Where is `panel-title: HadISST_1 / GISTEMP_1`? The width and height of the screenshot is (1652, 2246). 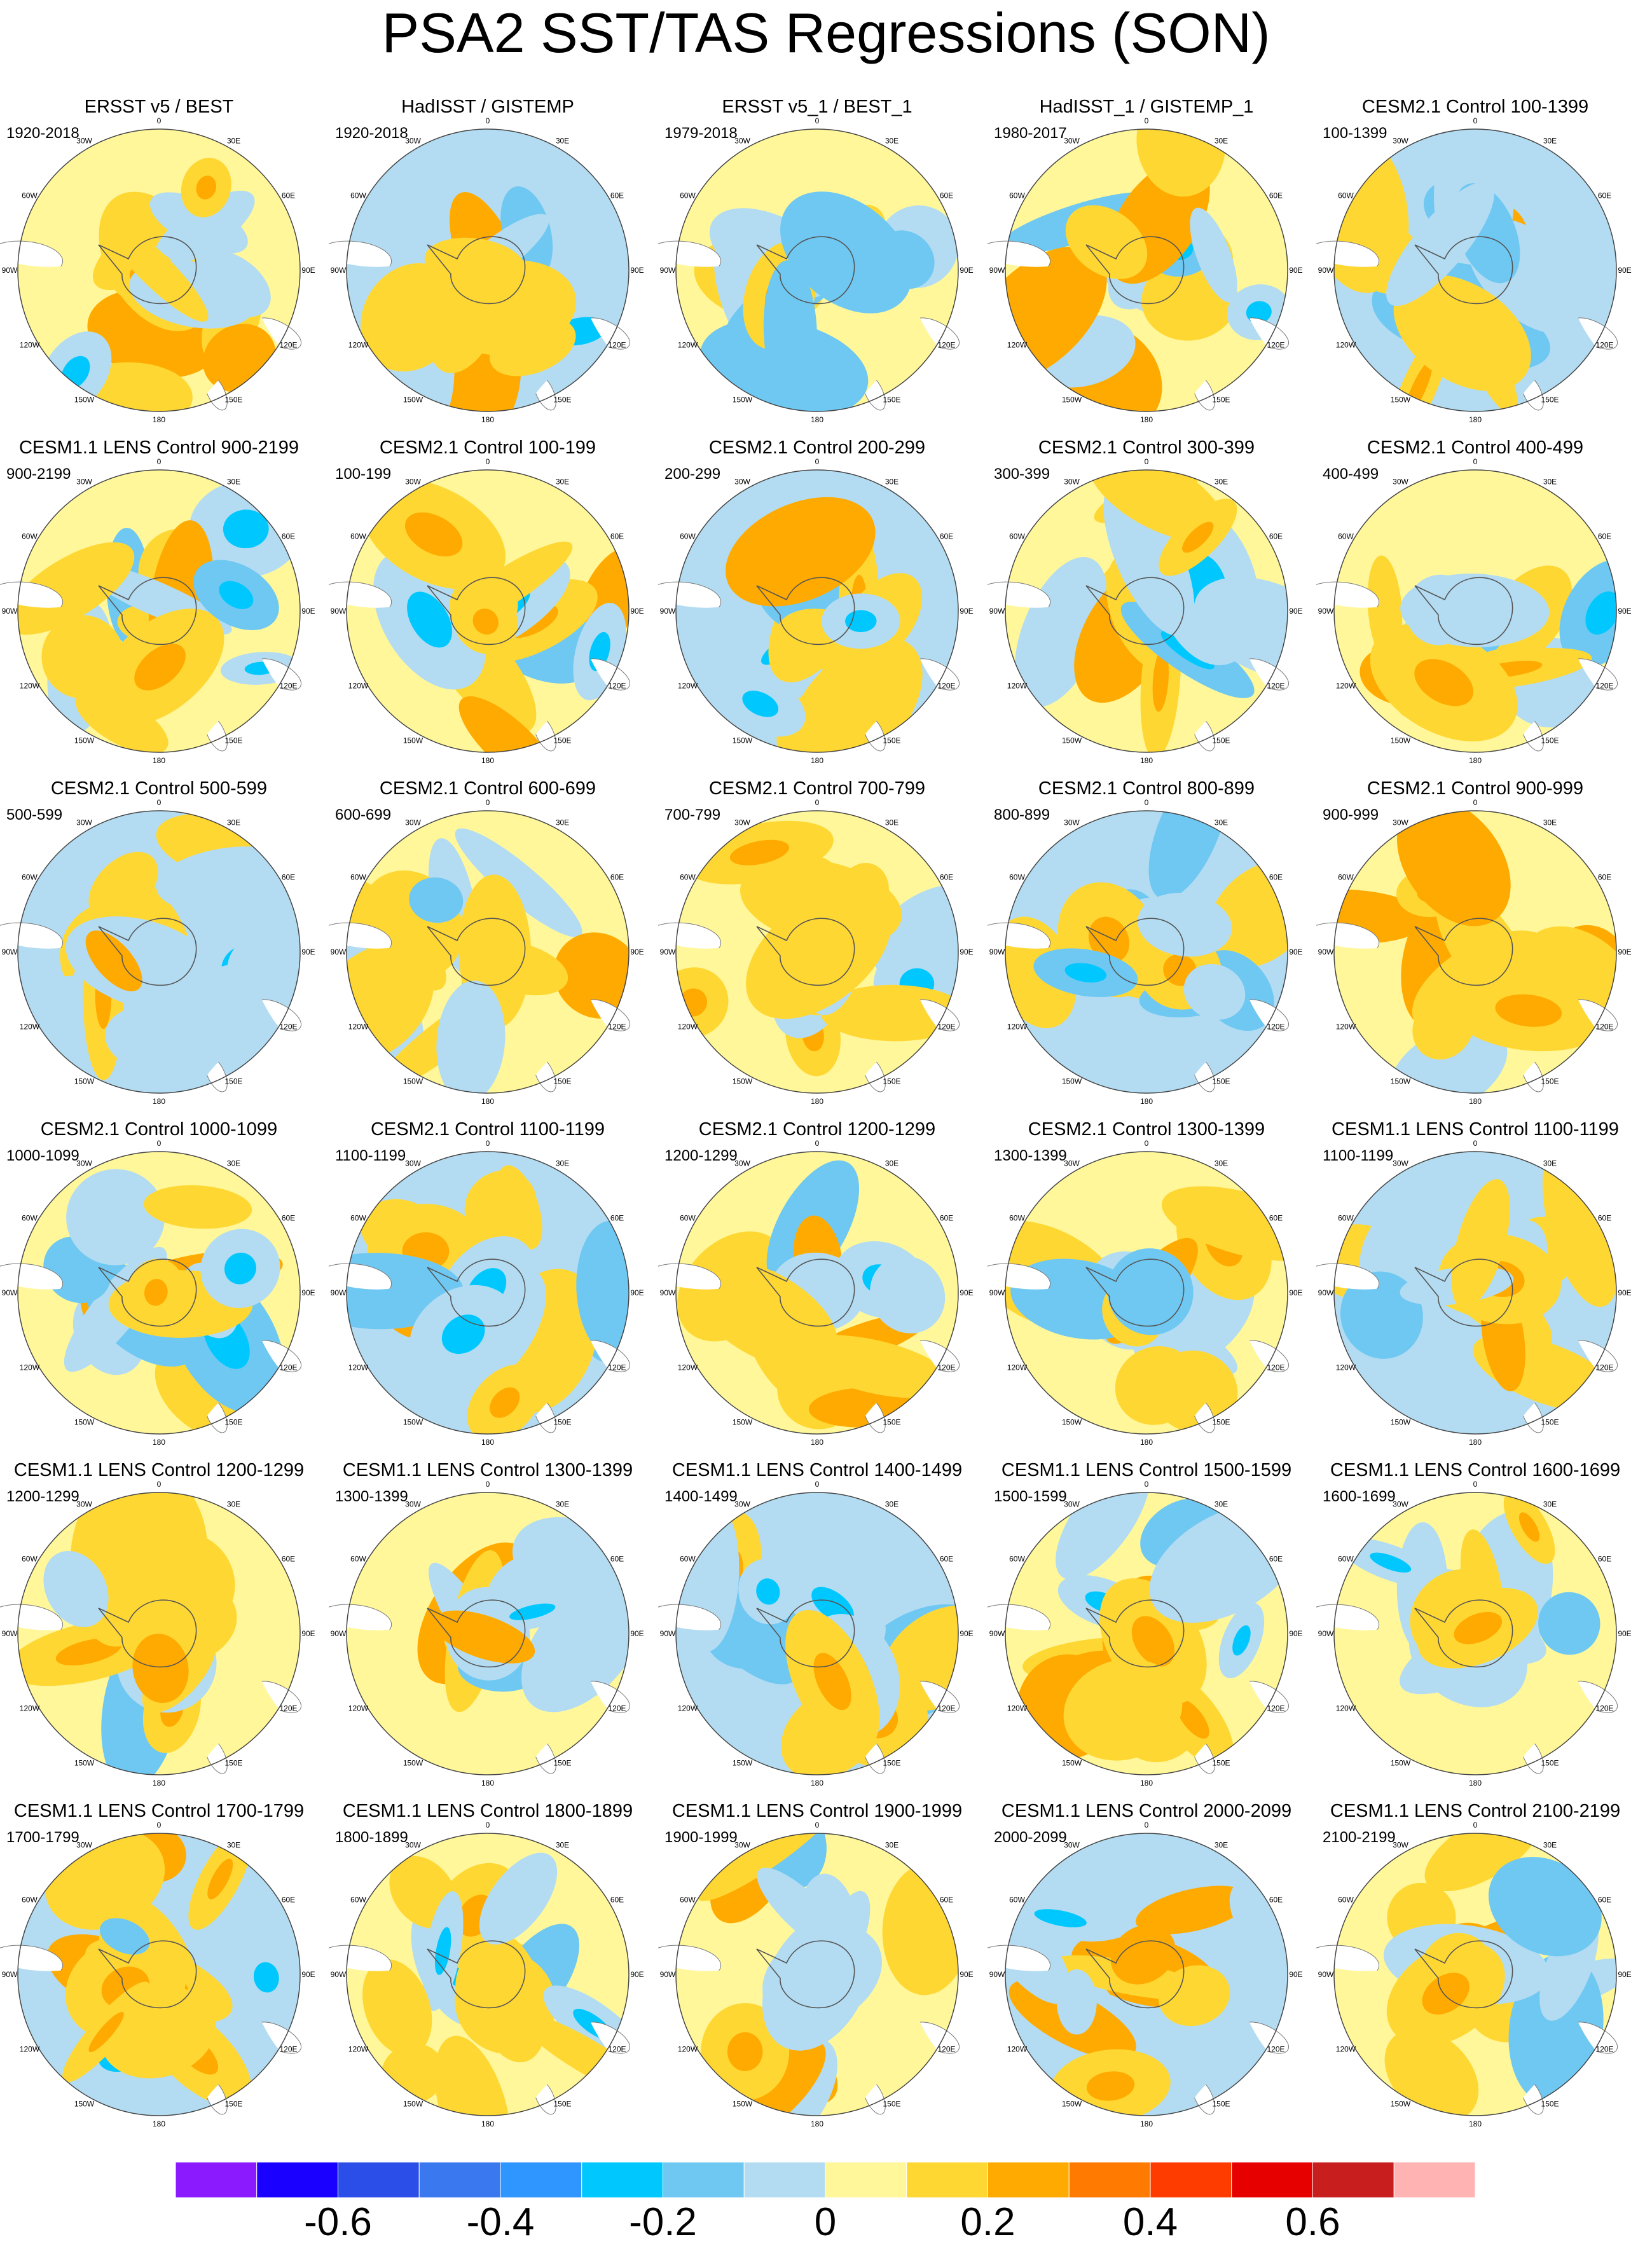 panel-title: HadISST_1 / GISTEMP_1 is located at coordinates (1146, 107).